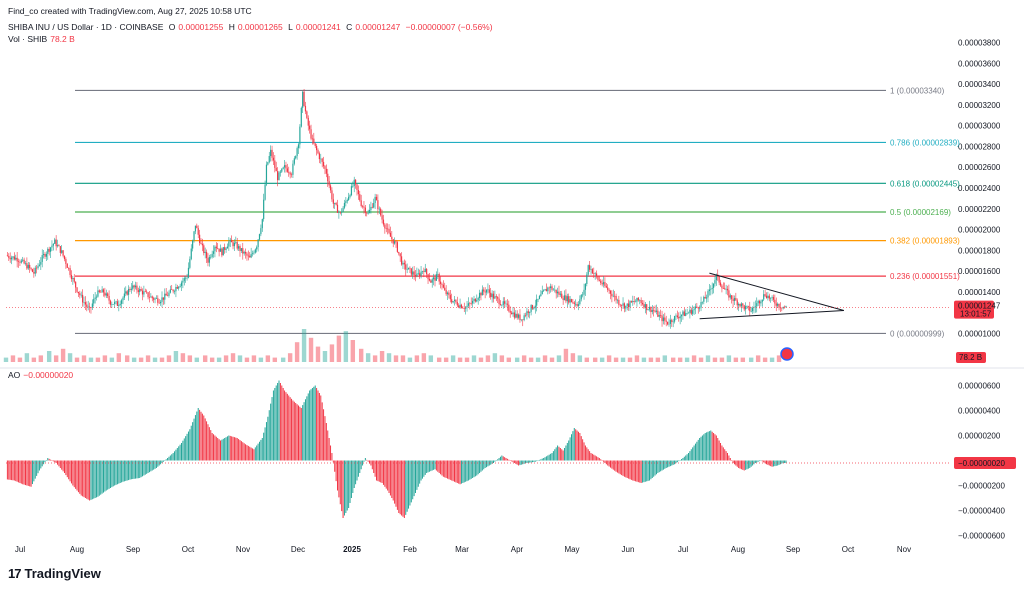 The width and height of the screenshot is (1024, 595). I want to click on fib-level-label: 0 (0.00000999), so click(917, 333).